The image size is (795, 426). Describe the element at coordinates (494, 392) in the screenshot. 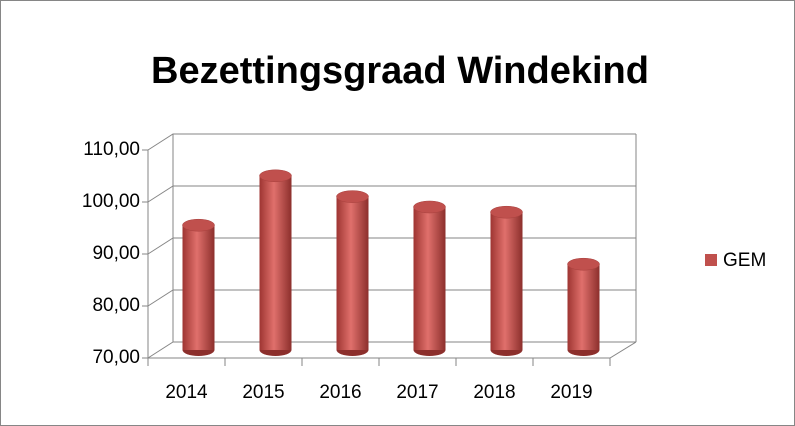

I see `x-tick-label: 2018` at that location.